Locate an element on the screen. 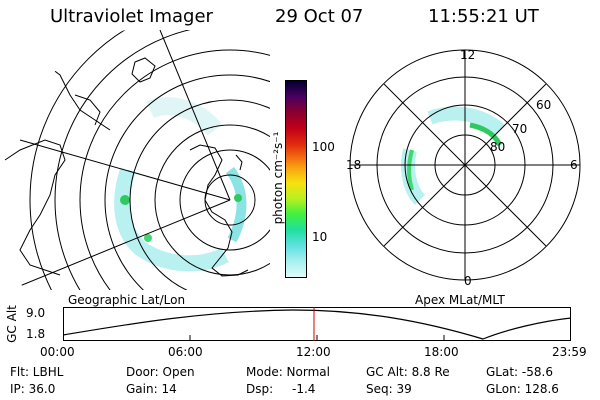 This screenshot has width=600, height=400. time-label: 11:55:21 UT is located at coordinates (483, 16).